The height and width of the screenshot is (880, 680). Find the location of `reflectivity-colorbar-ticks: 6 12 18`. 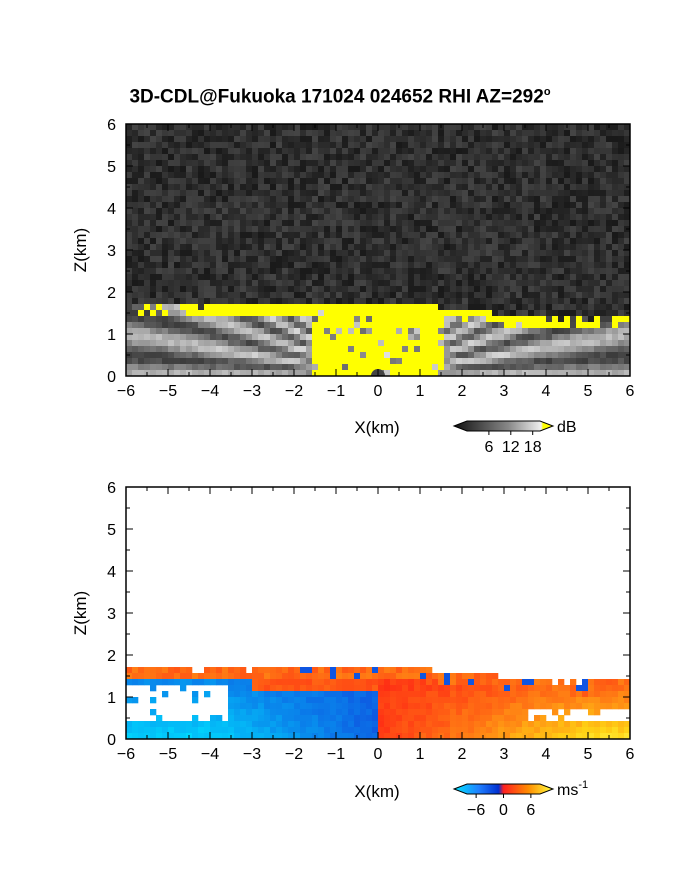

reflectivity-colorbar-ticks: 6 12 18 is located at coordinates (513, 443).